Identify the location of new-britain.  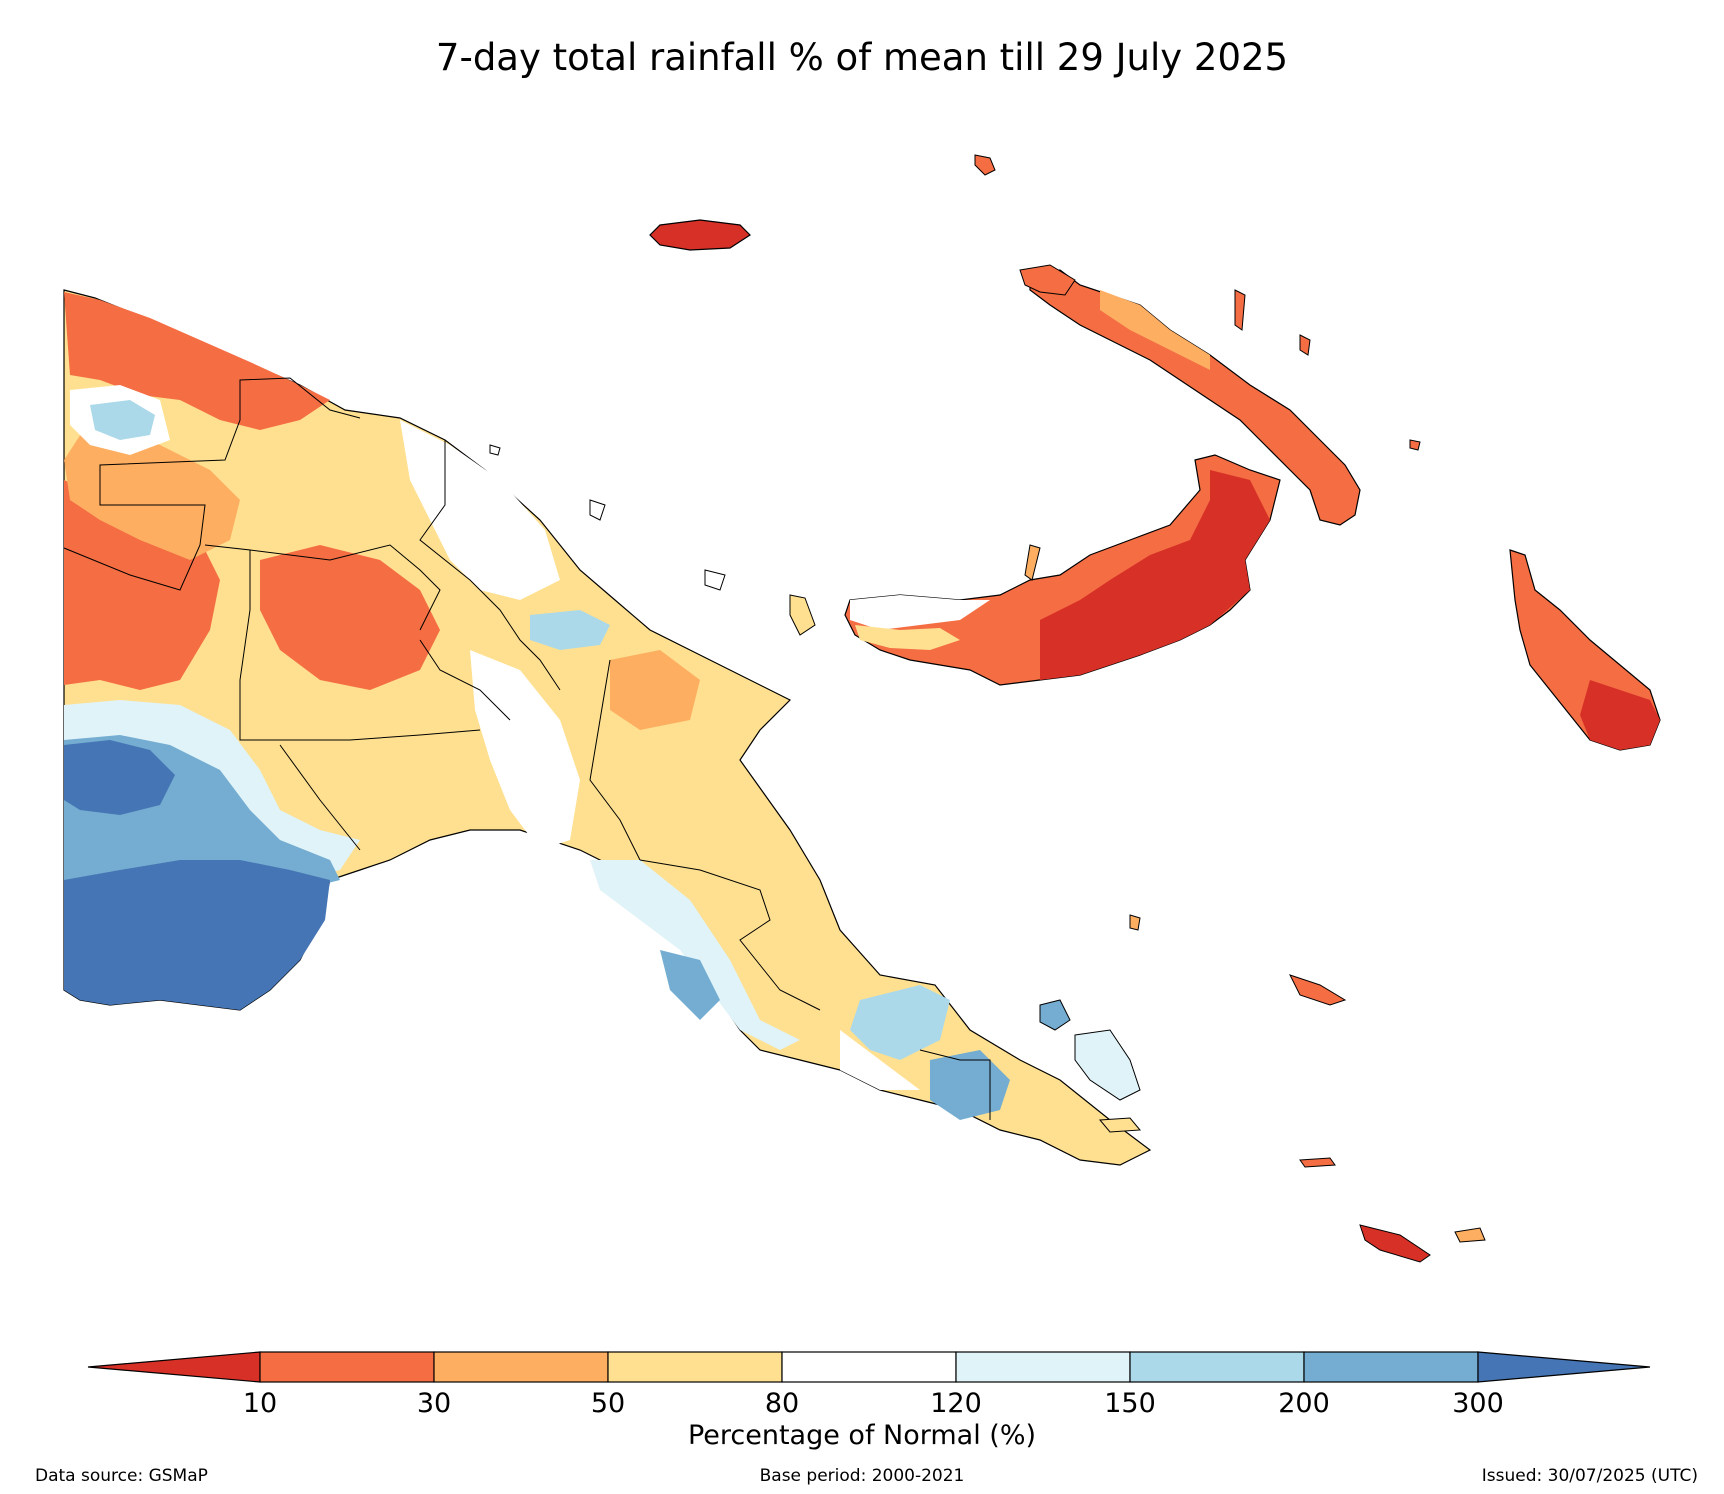
(1062, 570).